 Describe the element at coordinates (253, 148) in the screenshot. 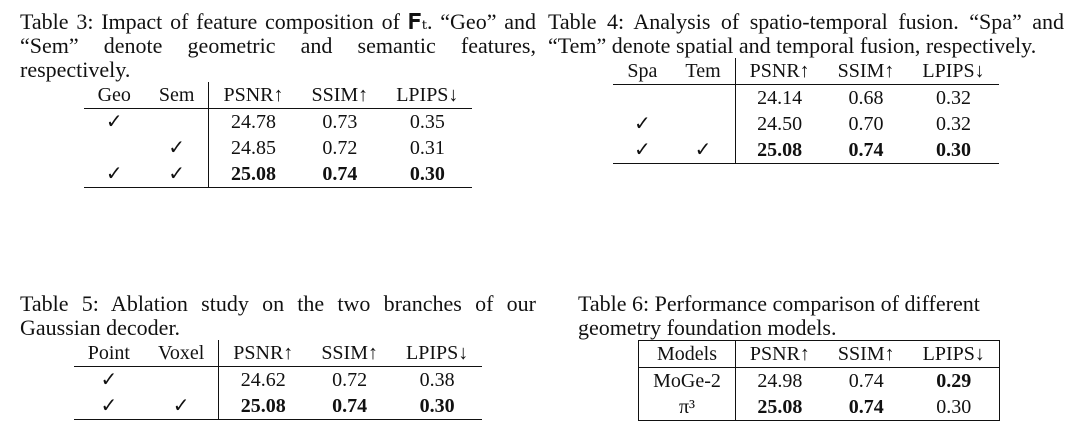

I see `cell: 24.85` at that location.